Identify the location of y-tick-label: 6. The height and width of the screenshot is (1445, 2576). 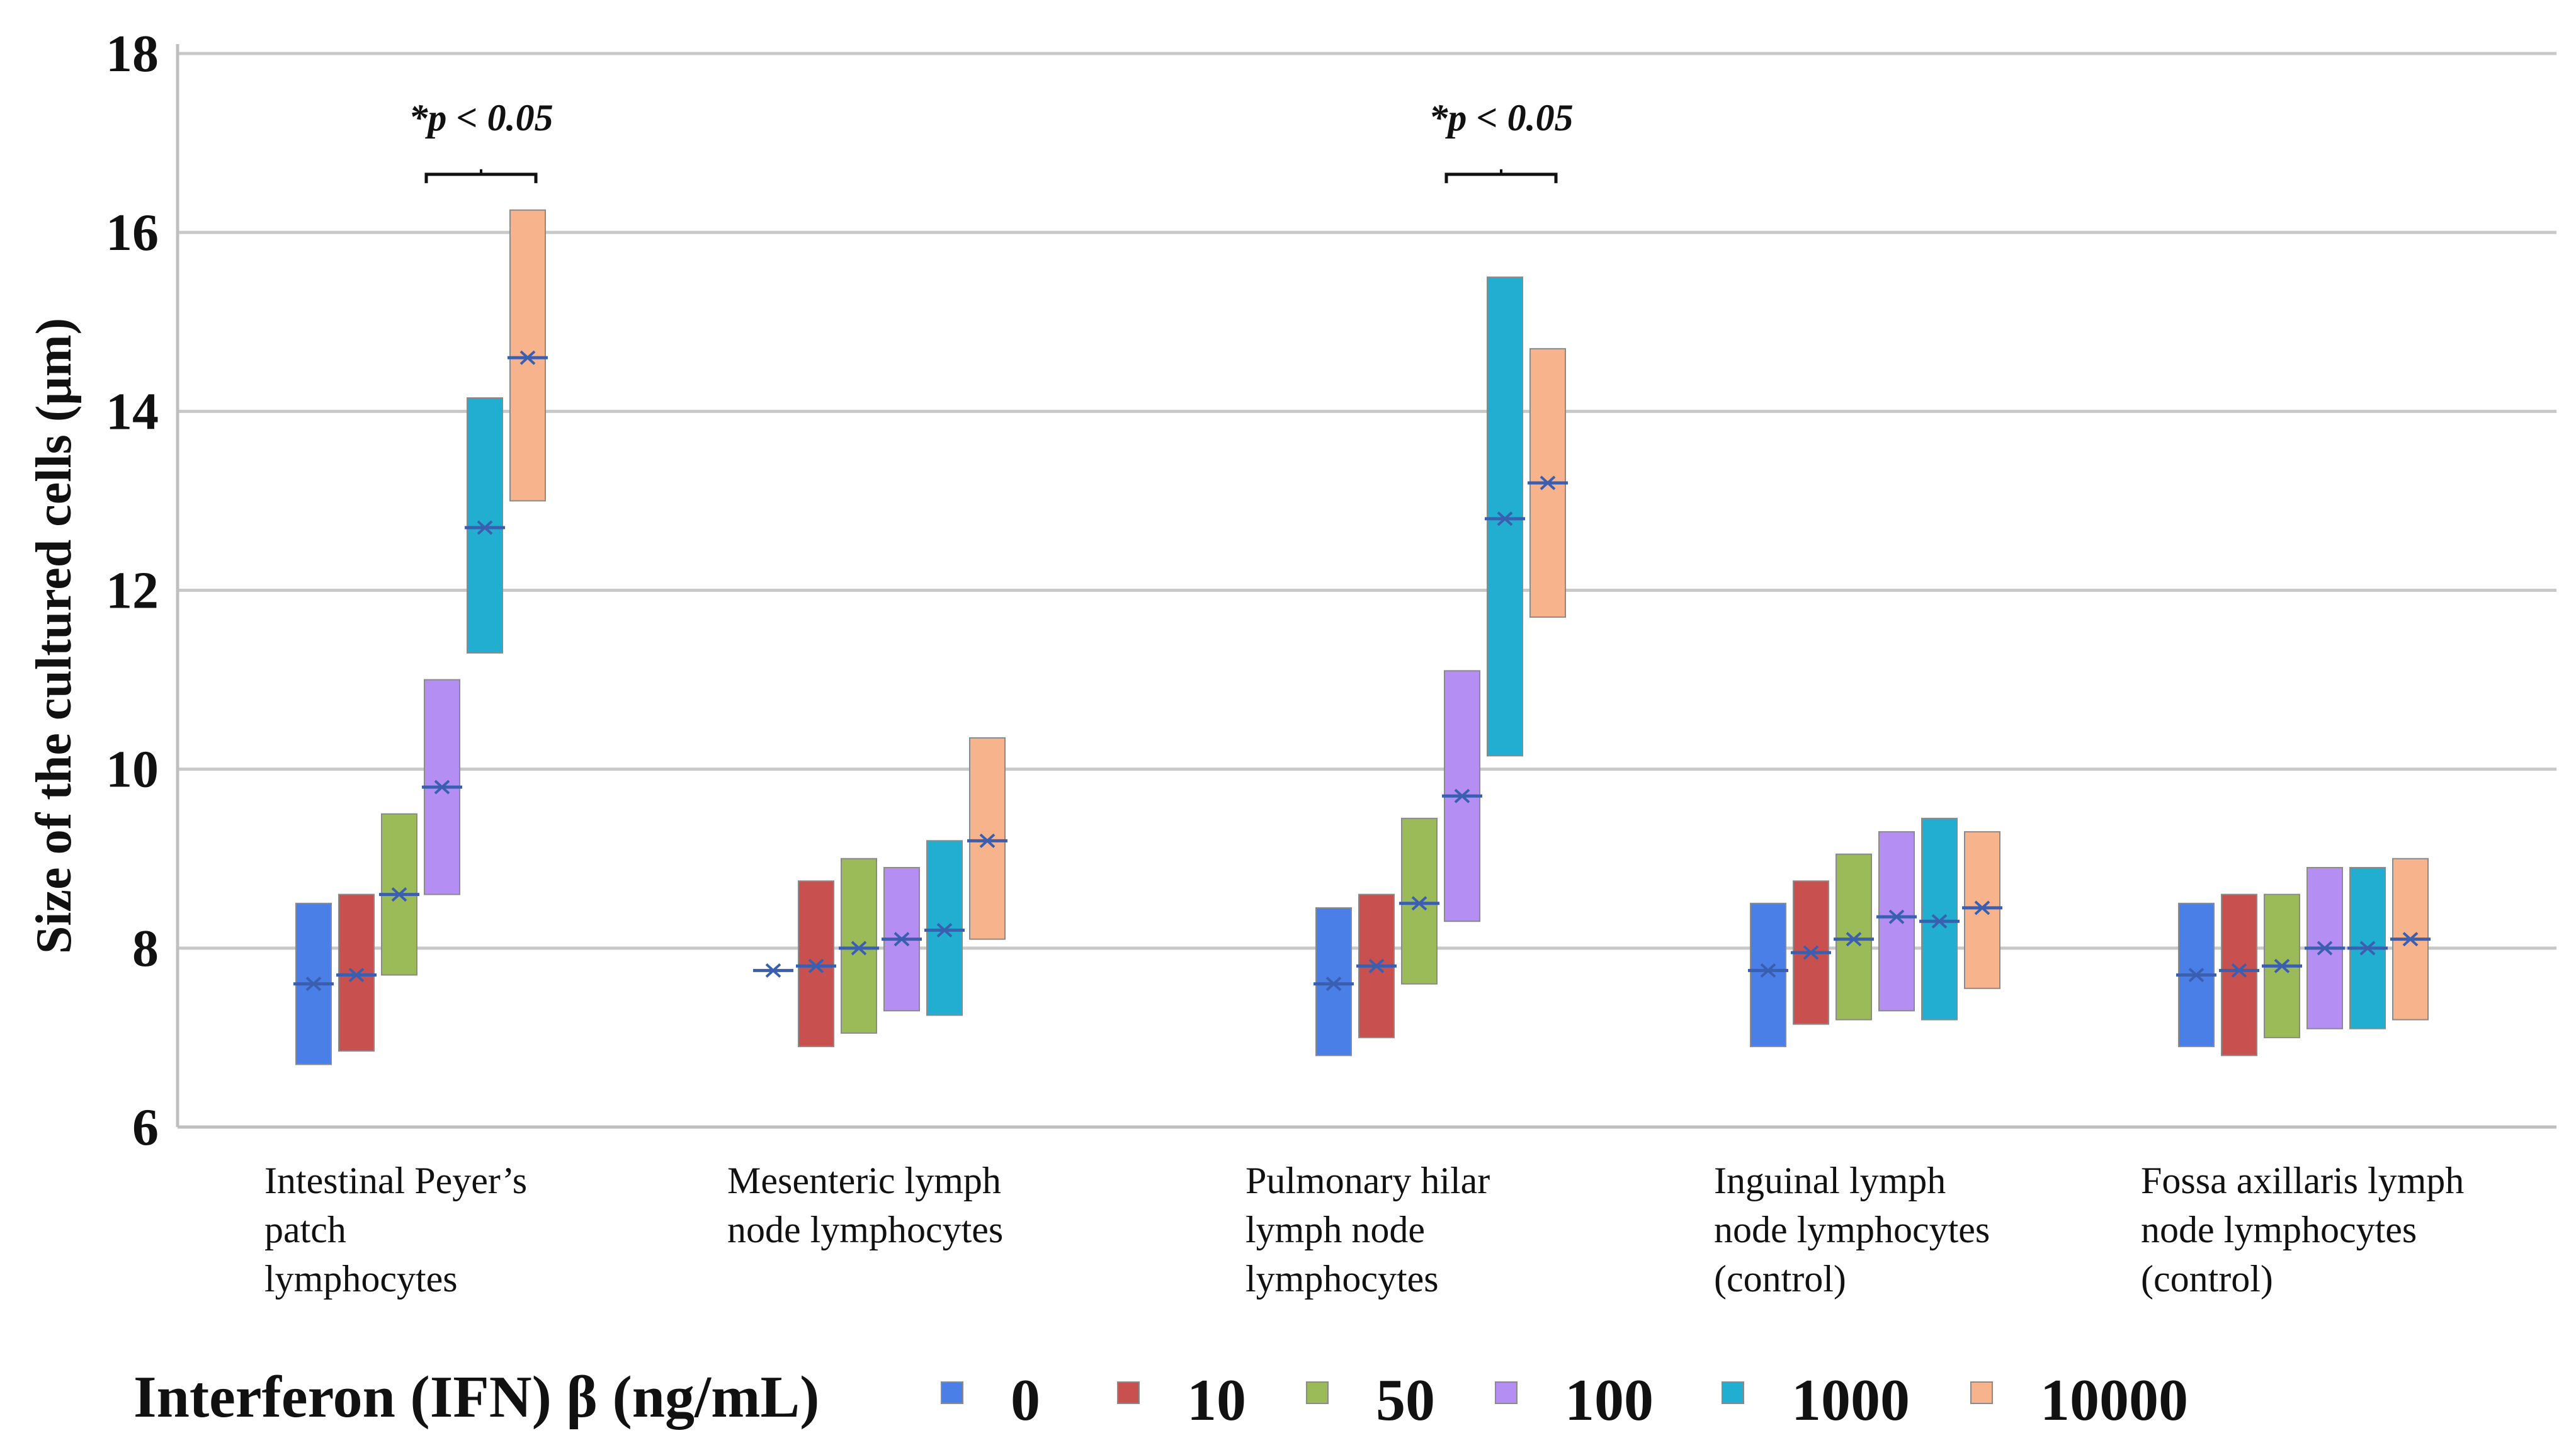
(145, 1127).